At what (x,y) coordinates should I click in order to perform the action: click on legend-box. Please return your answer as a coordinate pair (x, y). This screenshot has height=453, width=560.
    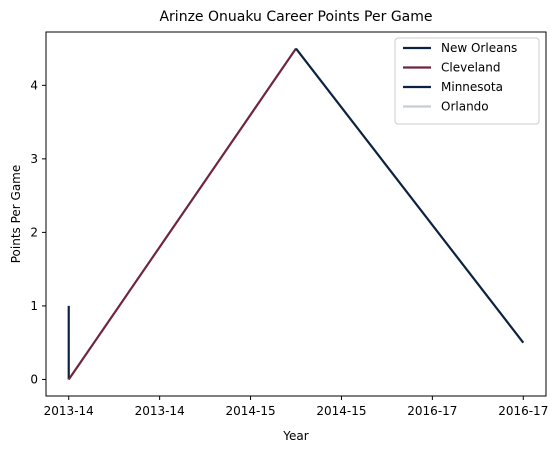
    Looking at the image, I should click on (467, 81).